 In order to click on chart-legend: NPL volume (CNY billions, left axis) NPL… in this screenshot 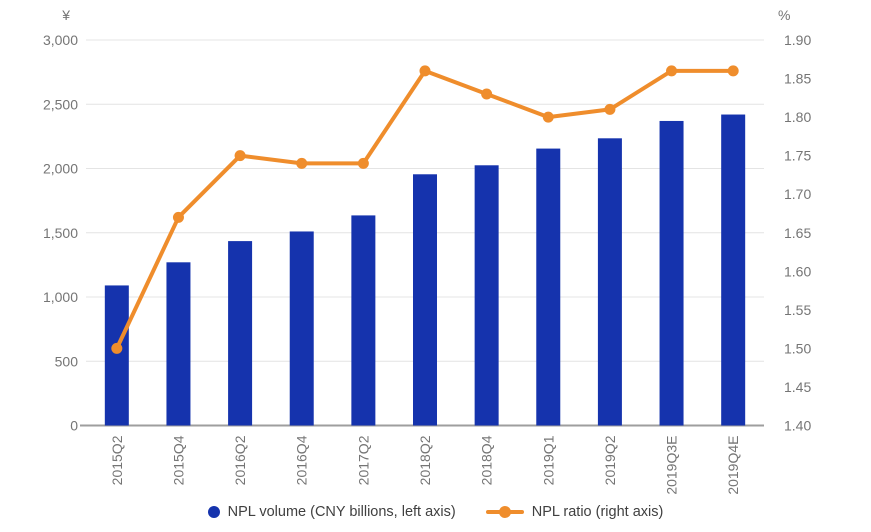, I will do `click(435, 512)`.